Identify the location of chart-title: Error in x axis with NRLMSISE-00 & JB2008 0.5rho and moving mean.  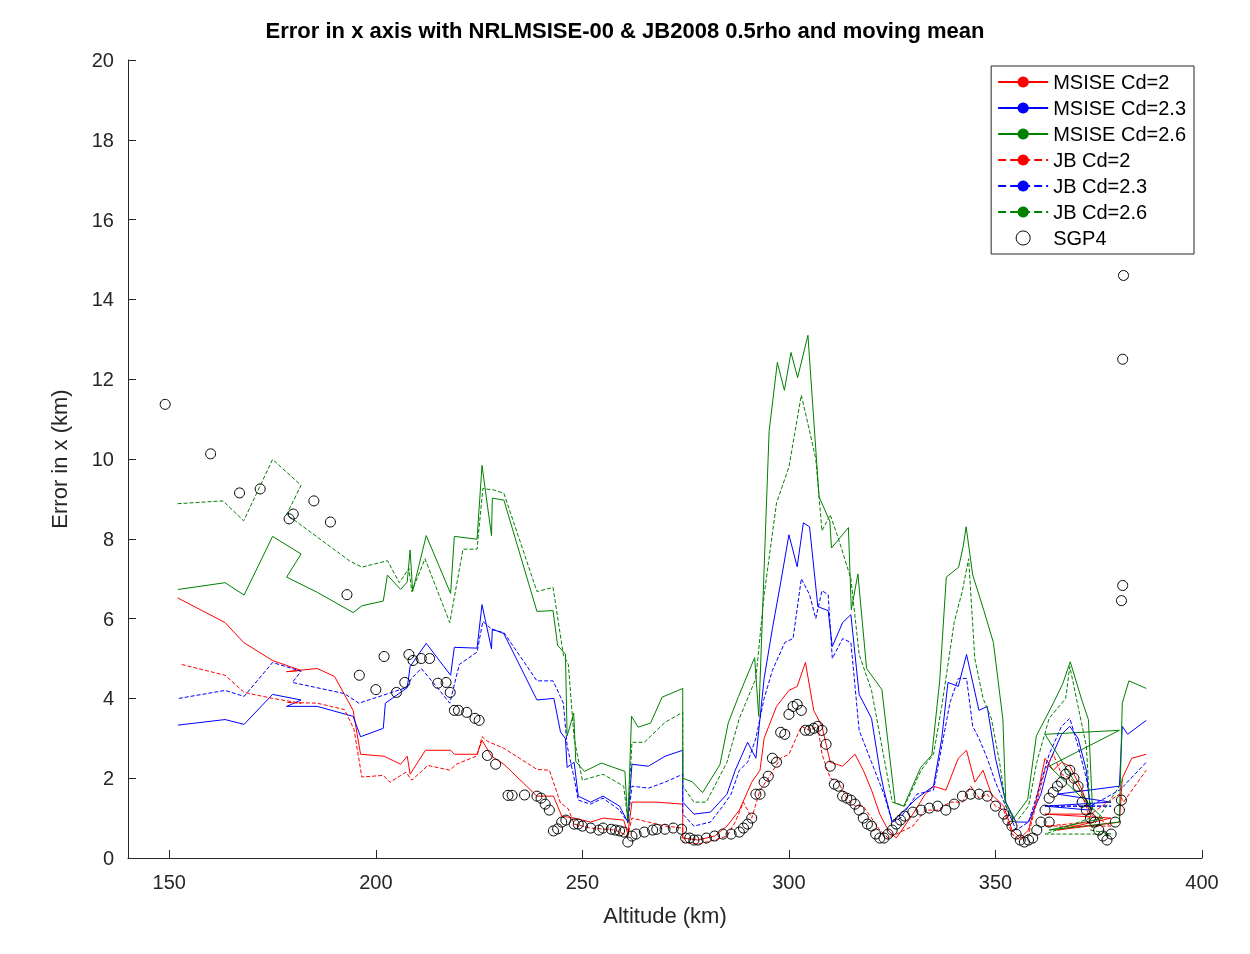
(625, 30).